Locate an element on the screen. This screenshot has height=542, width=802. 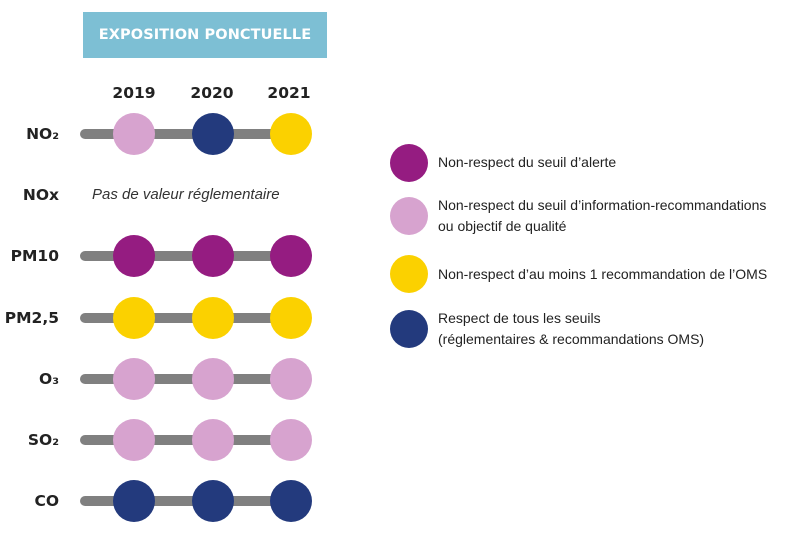
pollutant-label: O₃ is located at coordinates (49, 379).